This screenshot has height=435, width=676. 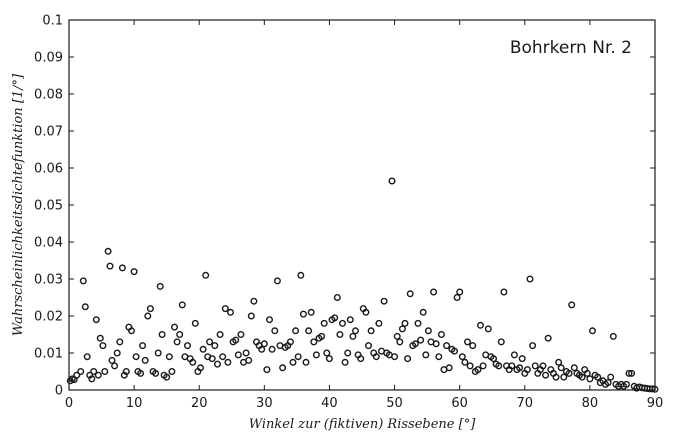 What do you see at coordinates (459, 403) in the screenshot?
I see `x-tick-label: 60` at bounding box center [459, 403].